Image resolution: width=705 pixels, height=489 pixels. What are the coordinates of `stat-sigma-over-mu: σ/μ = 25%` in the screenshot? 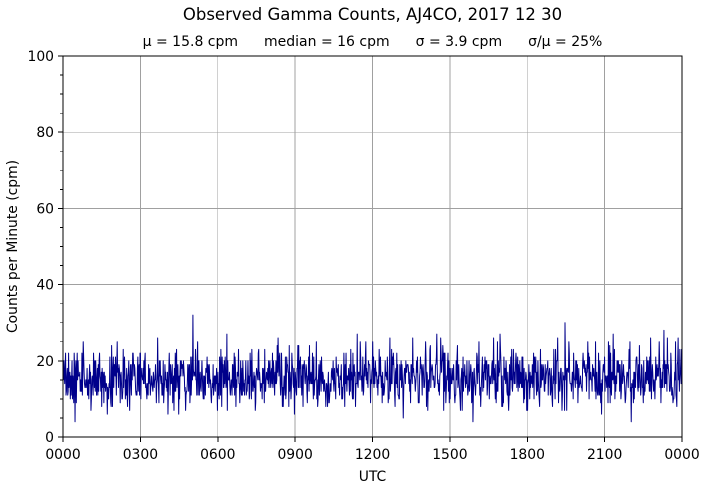 It's located at (565, 42).